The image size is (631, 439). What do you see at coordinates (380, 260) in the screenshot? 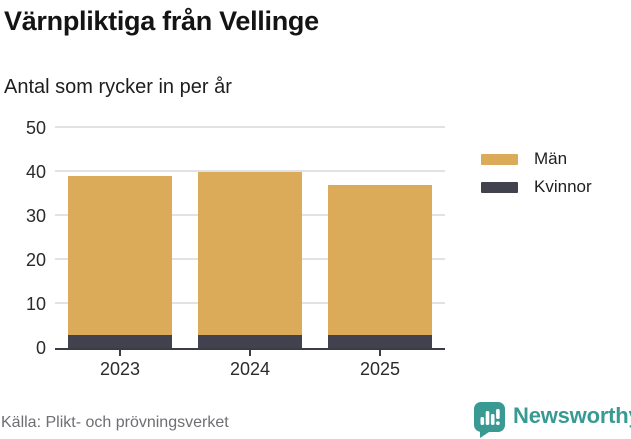
I see `bar-2025-män` at bounding box center [380, 260].